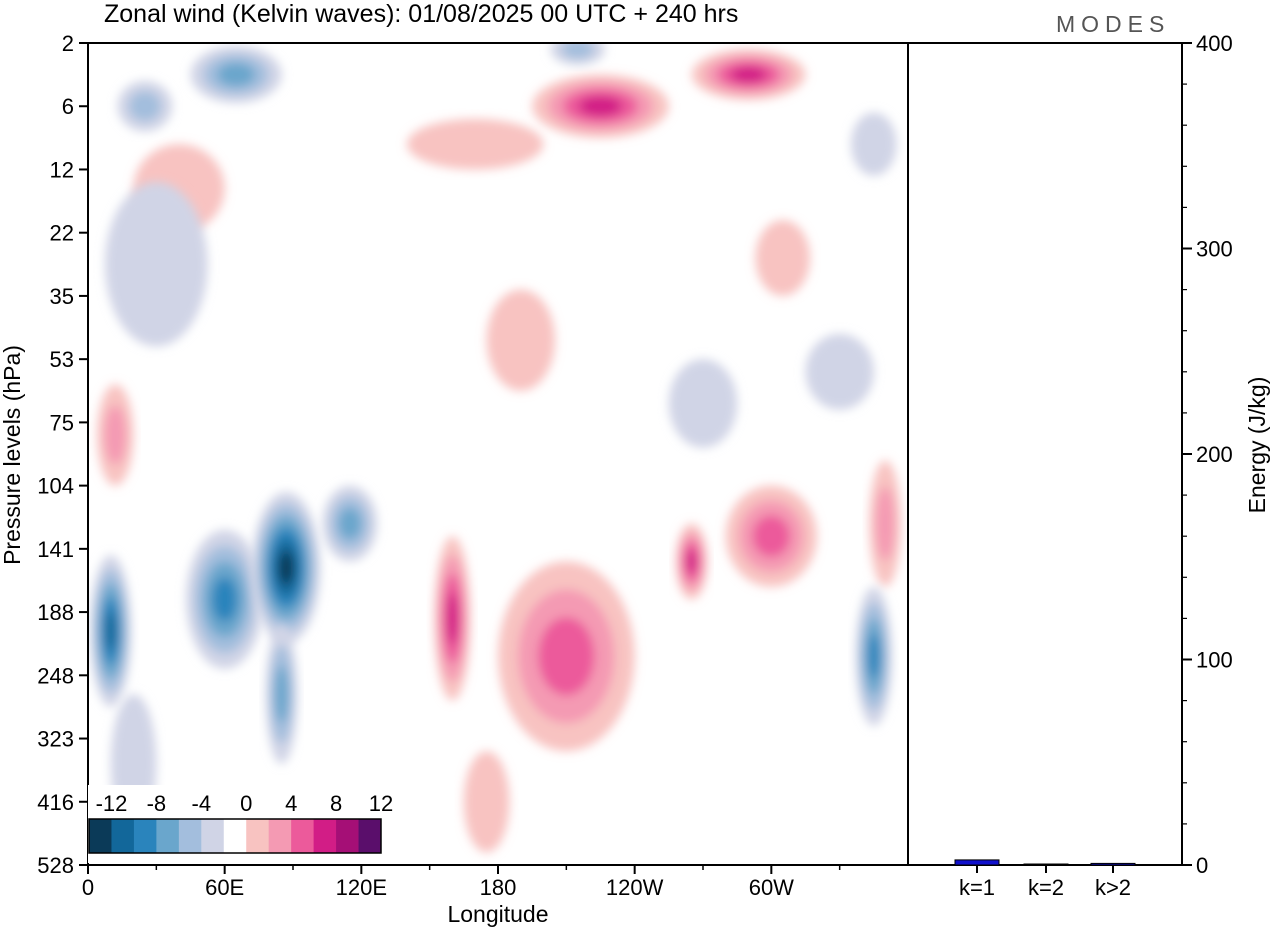 The height and width of the screenshot is (930, 1280). I want to click on y-tick-label: 104, so click(55, 486).